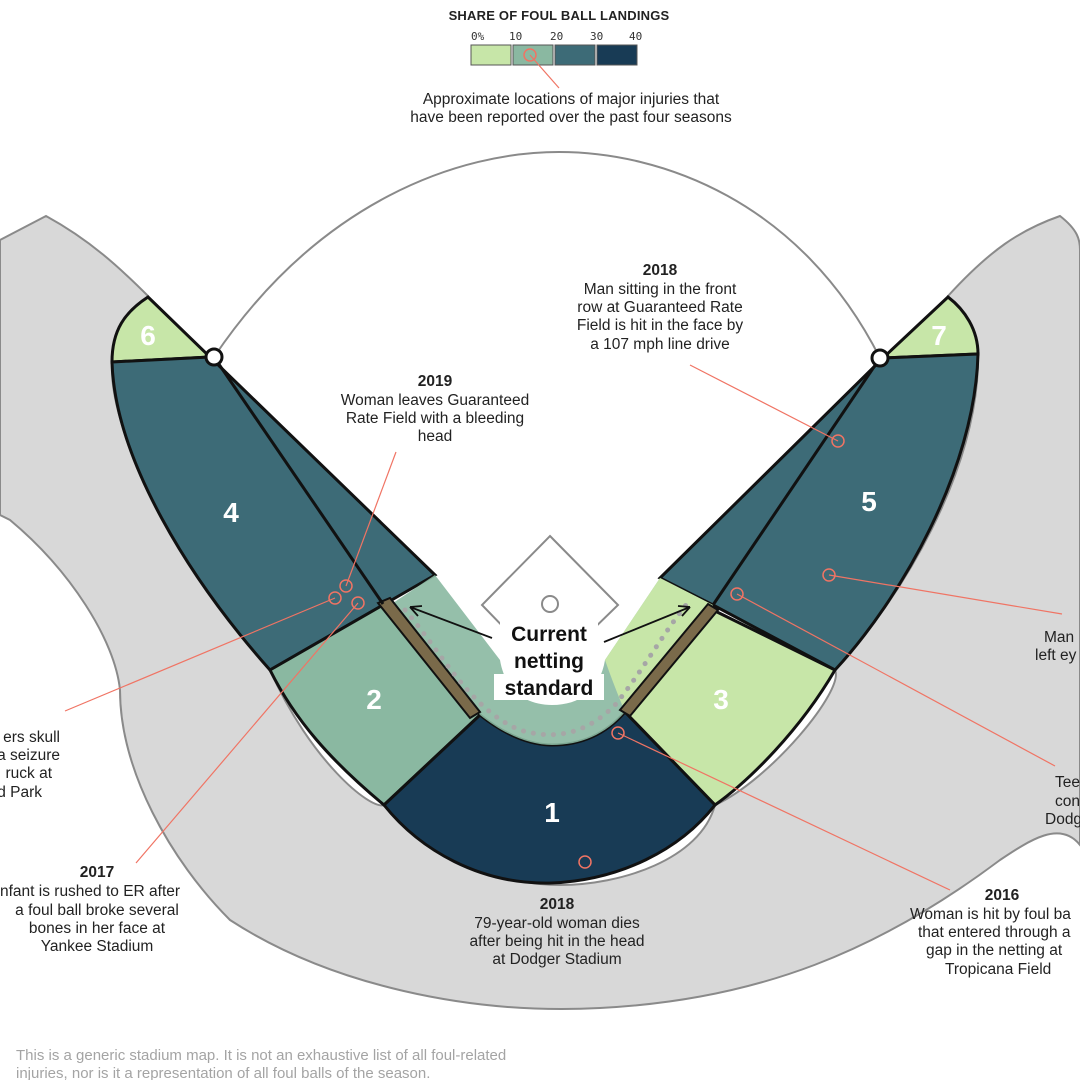  Describe the element at coordinates (585, 862) in the screenshot. I see `injury-marker-2018-dodger` at that location.